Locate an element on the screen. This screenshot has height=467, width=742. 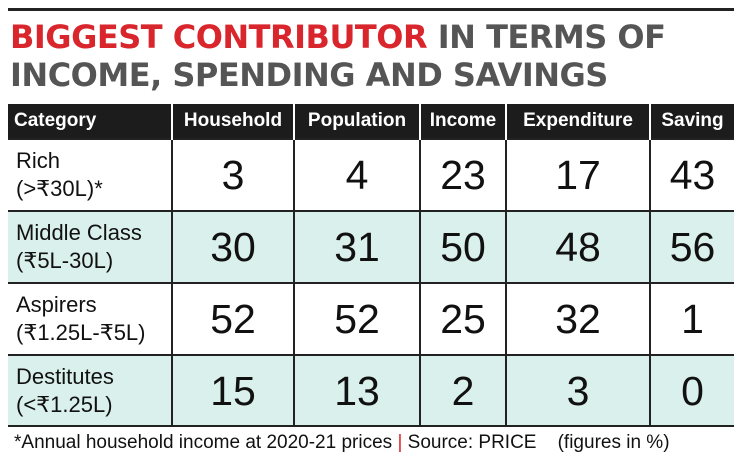
row-range: (<₹1.25L) is located at coordinates (64, 404).